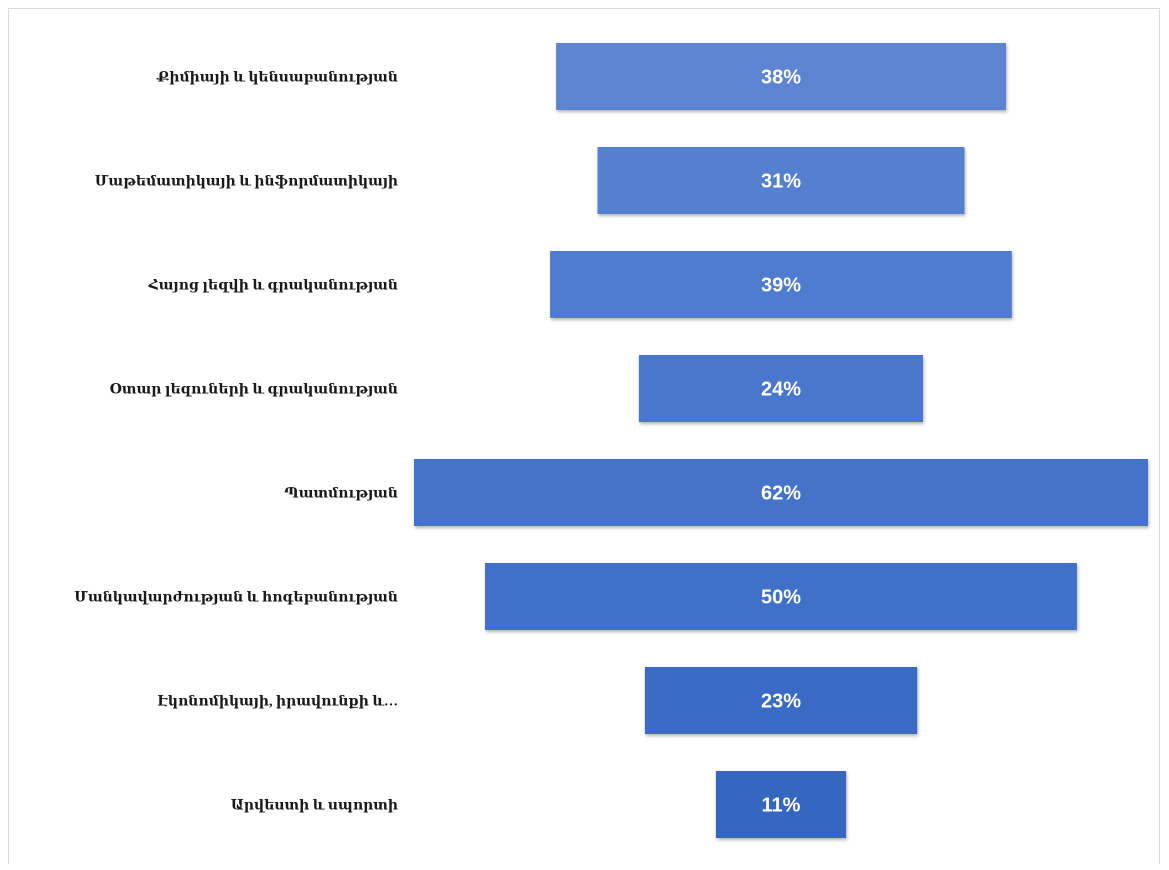 Image resolution: width=1169 pixels, height=870 pixels. I want to click on bar-value-label: 62%, so click(781, 494).